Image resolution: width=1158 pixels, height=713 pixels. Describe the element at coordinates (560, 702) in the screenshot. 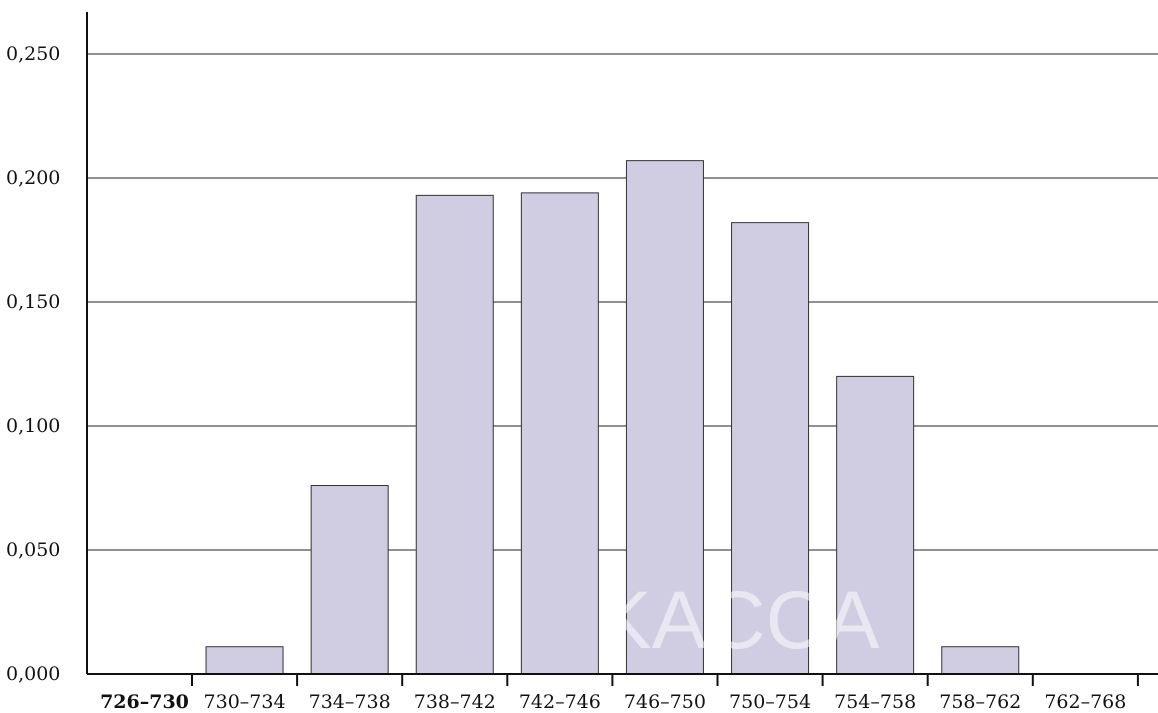

I see `x-tick-label: 742–746` at that location.